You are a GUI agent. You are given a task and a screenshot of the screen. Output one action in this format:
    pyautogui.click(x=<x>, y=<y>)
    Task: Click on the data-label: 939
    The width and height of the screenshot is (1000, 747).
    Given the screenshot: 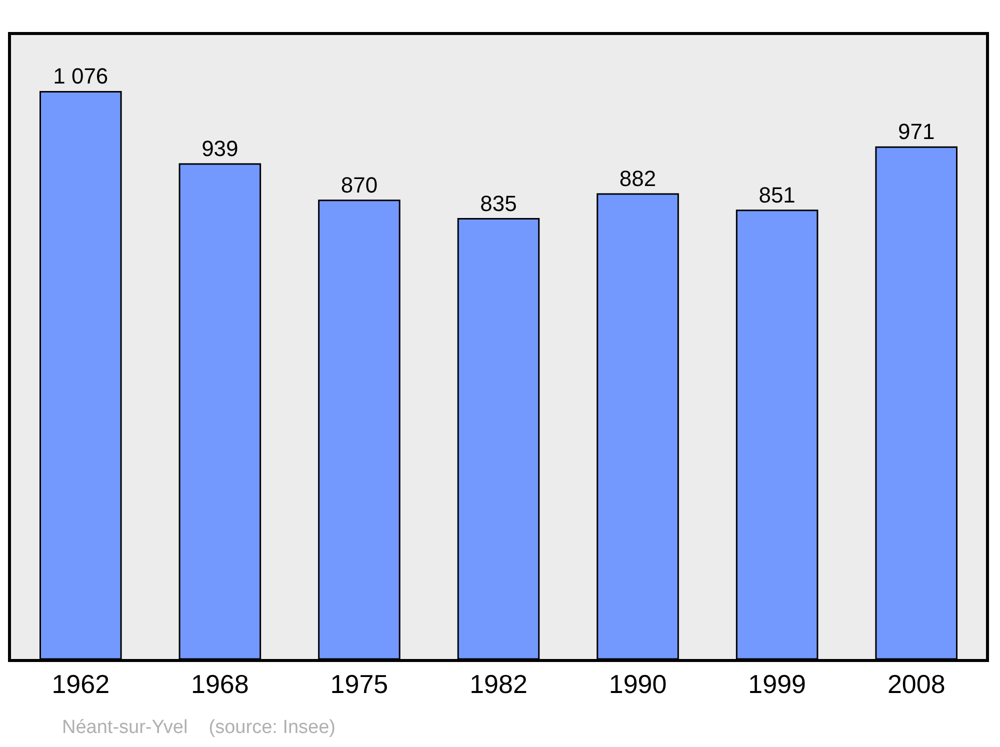 What is the action you would take?
    pyautogui.click(x=220, y=148)
    